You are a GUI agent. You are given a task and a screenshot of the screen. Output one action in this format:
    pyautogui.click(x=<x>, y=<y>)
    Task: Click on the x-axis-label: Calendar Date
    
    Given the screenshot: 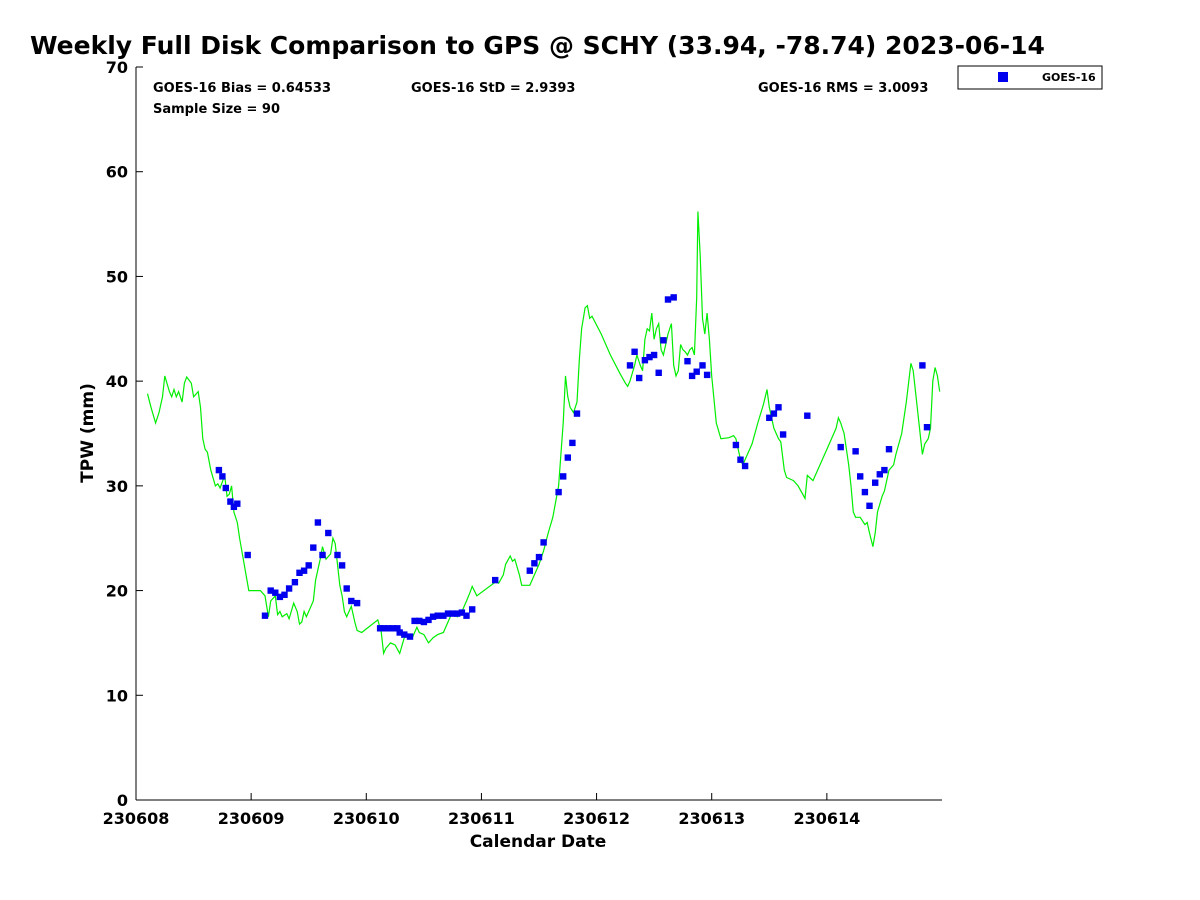 What is the action you would take?
    pyautogui.click(x=538, y=842)
    